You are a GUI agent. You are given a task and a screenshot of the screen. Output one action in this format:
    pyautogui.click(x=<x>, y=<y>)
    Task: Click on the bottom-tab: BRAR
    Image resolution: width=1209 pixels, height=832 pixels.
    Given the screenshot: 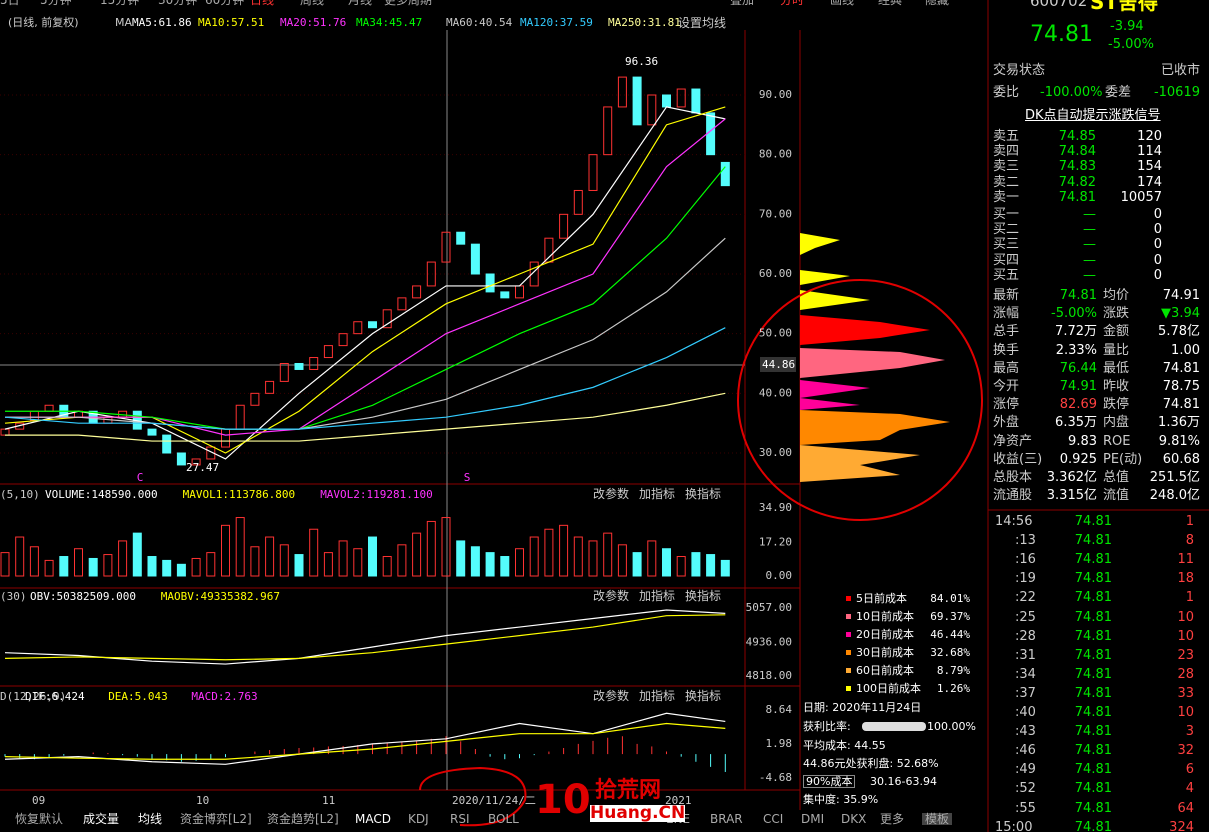 What is the action you would take?
    pyautogui.click(x=726, y=819)
    